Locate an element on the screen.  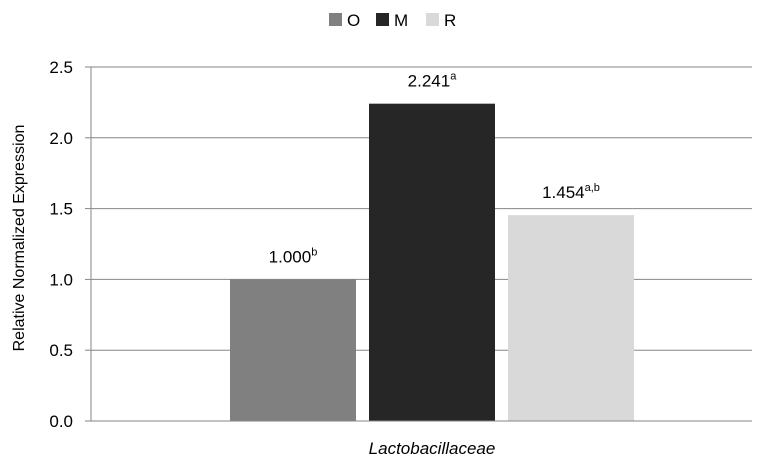
legend-label-R: R is located at coordinates (450, 20).